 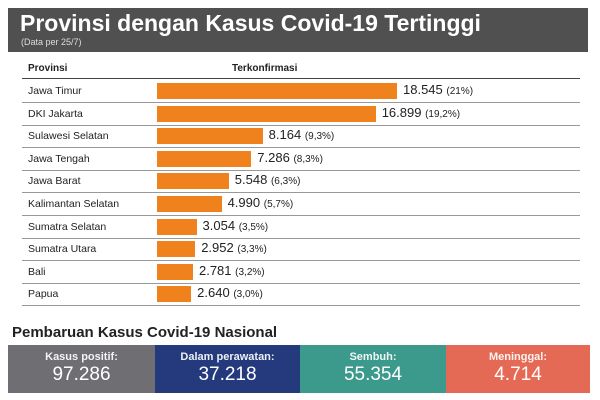 What do you see at coordinates (308, 159) in the screenshot?
I see `value-percent: (8,3%)` at bounding box center [308, 159].